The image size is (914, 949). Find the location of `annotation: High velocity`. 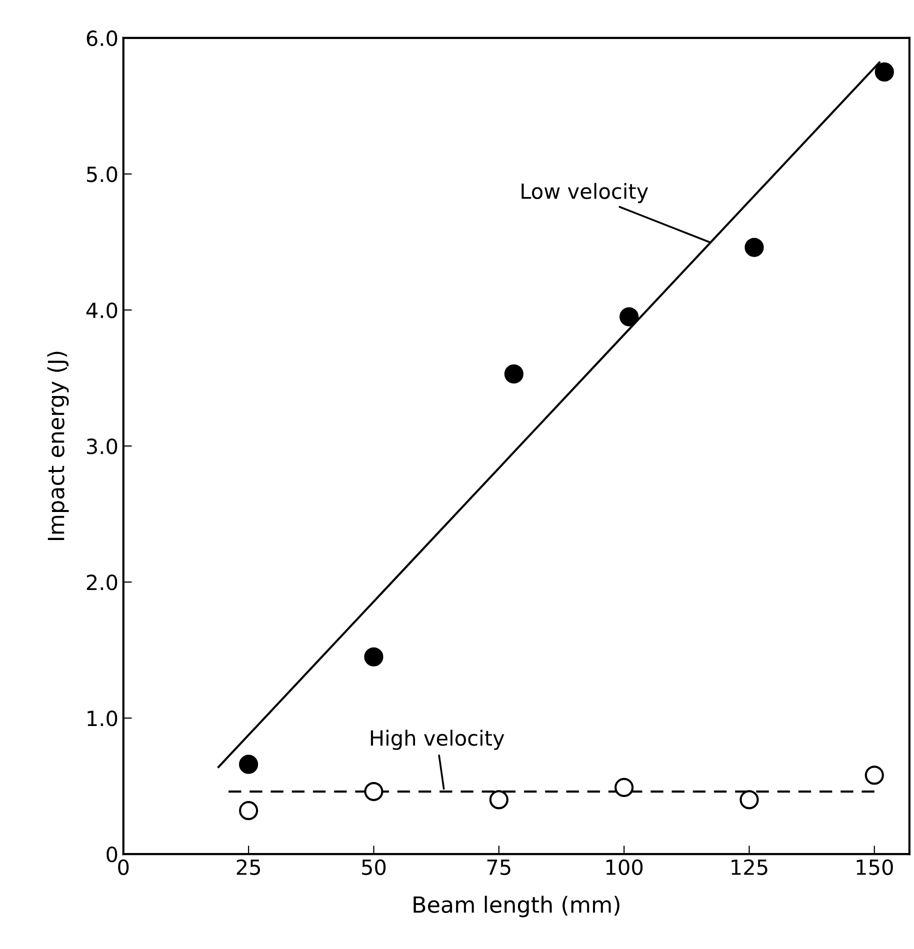

annotation: High velocity is located at coordinates (437, 740).